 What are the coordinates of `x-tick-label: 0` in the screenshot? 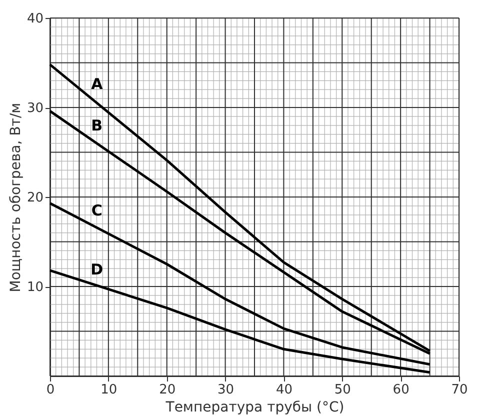 It's located at (50, 390).